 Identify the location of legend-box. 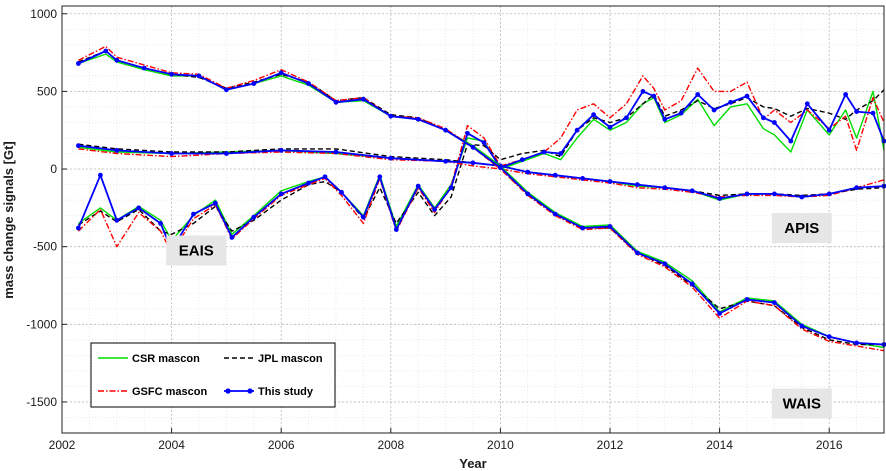
(213, 375).